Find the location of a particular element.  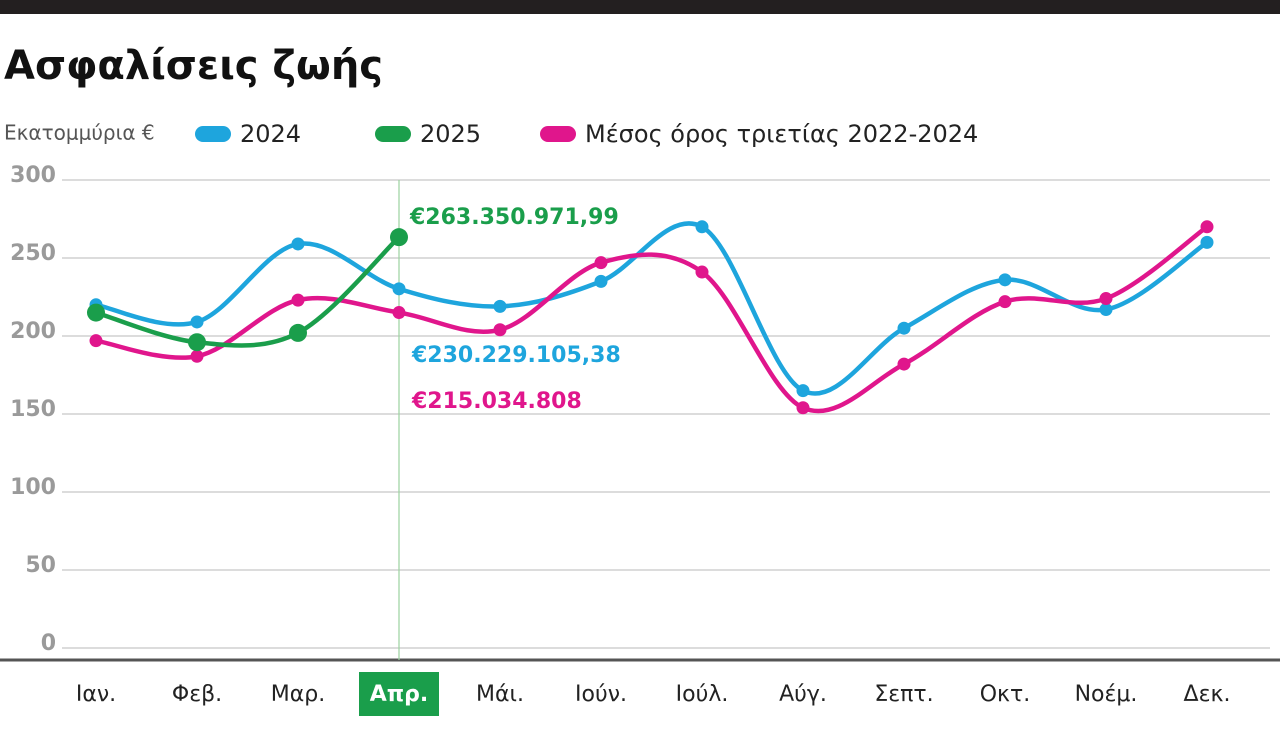

x-tick-label: Οκτ. is located at coordinates (1005, 694).